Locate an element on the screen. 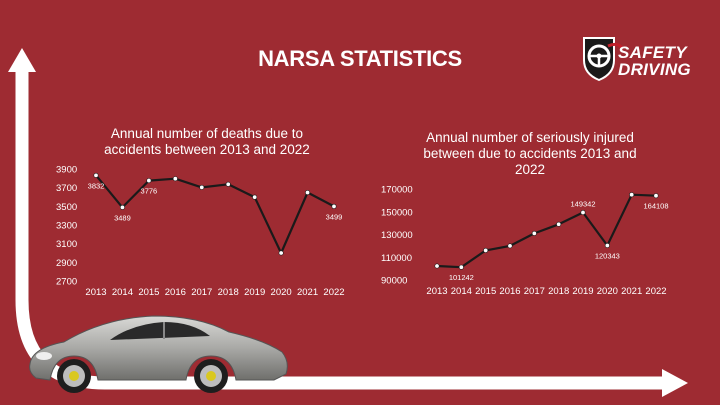 This screenshot has width=720, height=405. deaths-xtick-label: 2022 is located at coordinates (333, 292).